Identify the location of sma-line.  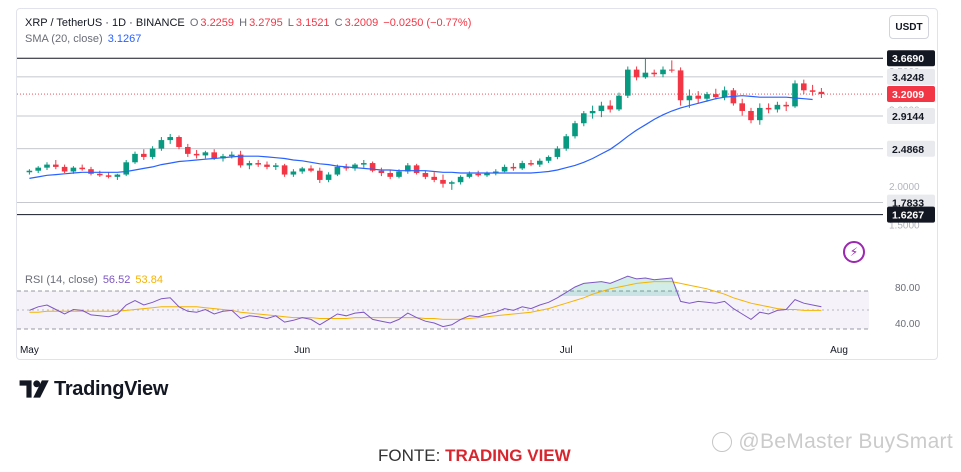
(421, 137).